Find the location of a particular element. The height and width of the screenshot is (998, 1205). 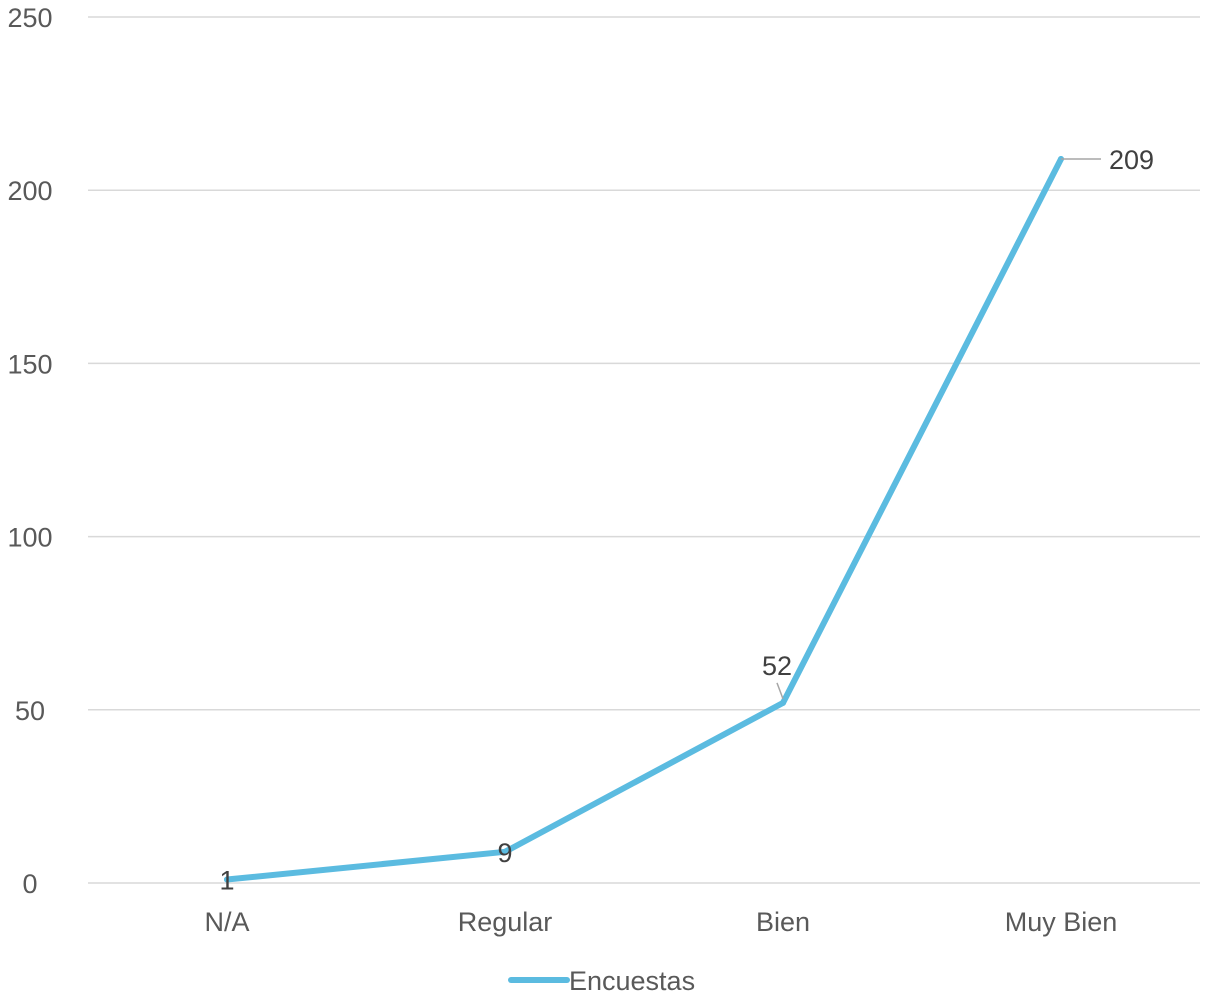

x-axis-ticks: N/A Regular Bien Muy Bien is located at coordinates (660, 922).